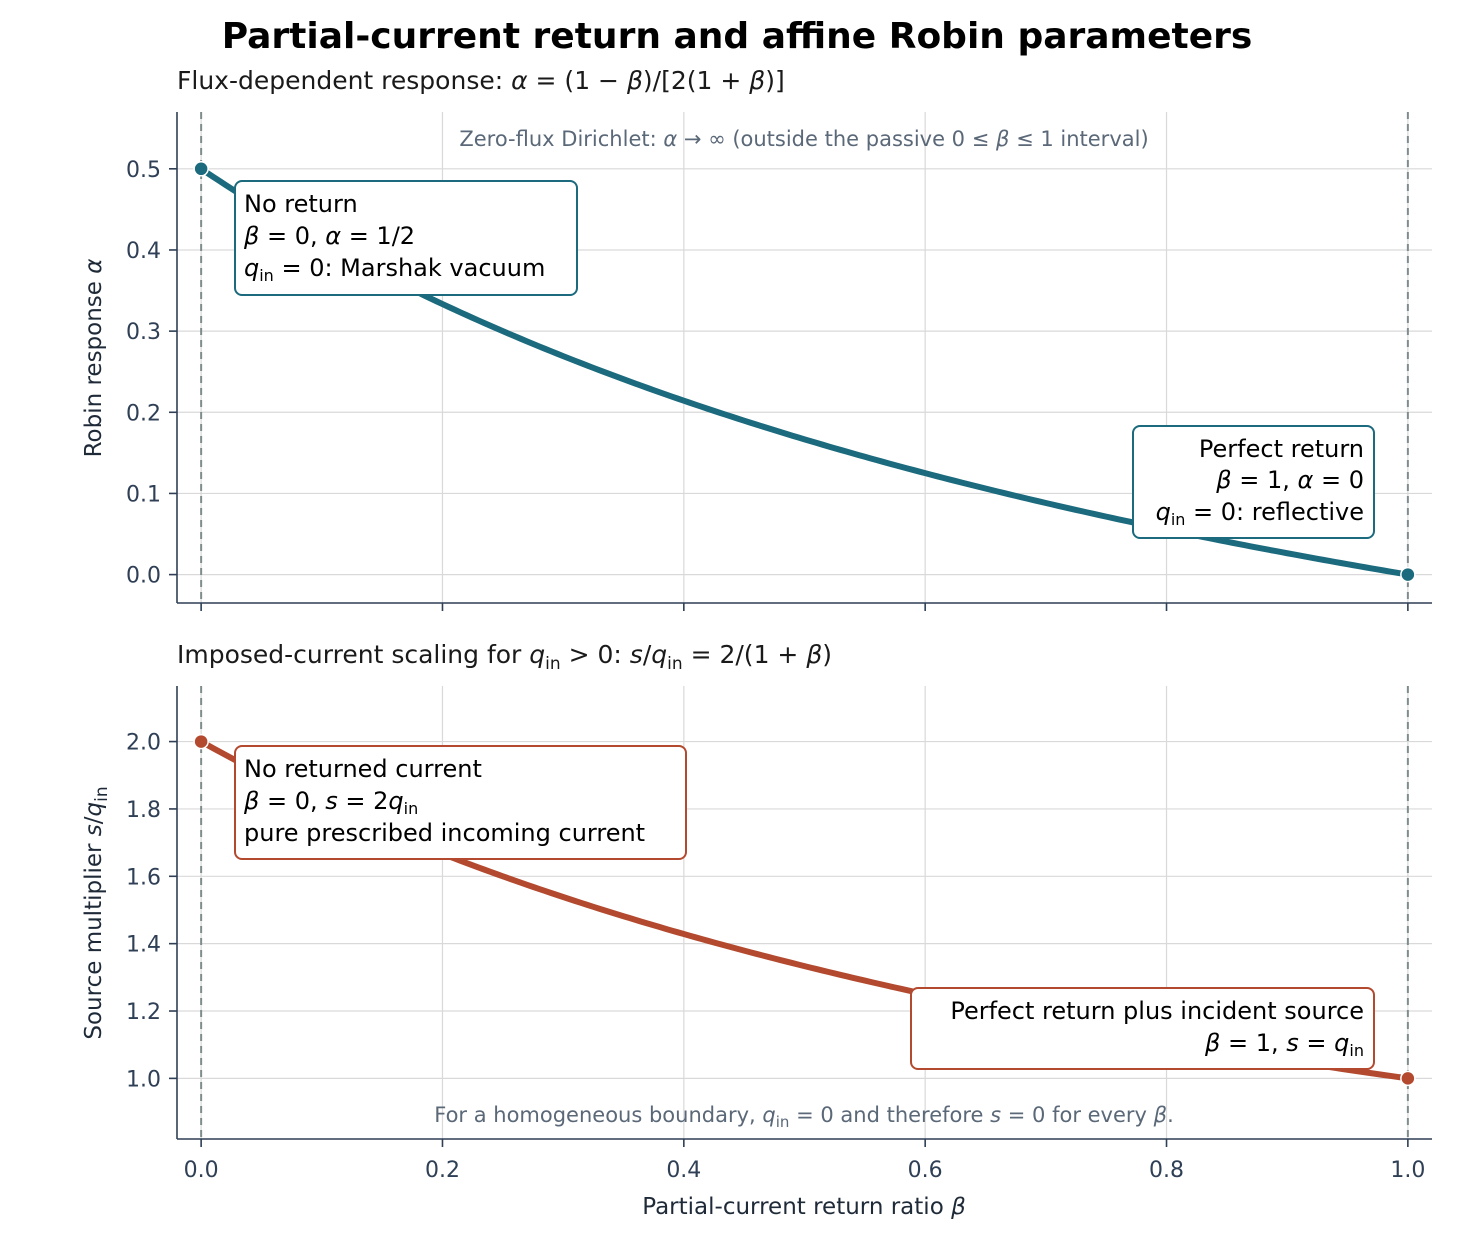  I want to click on alpha-ytick-label: 0.0, so click(143, 576).